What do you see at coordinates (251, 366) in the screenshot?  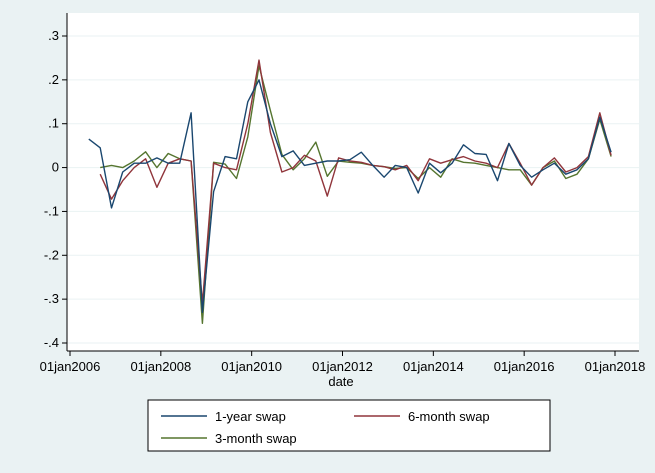 I see `x-tick-label: 01jan2010` at bounding box center [251, 366].